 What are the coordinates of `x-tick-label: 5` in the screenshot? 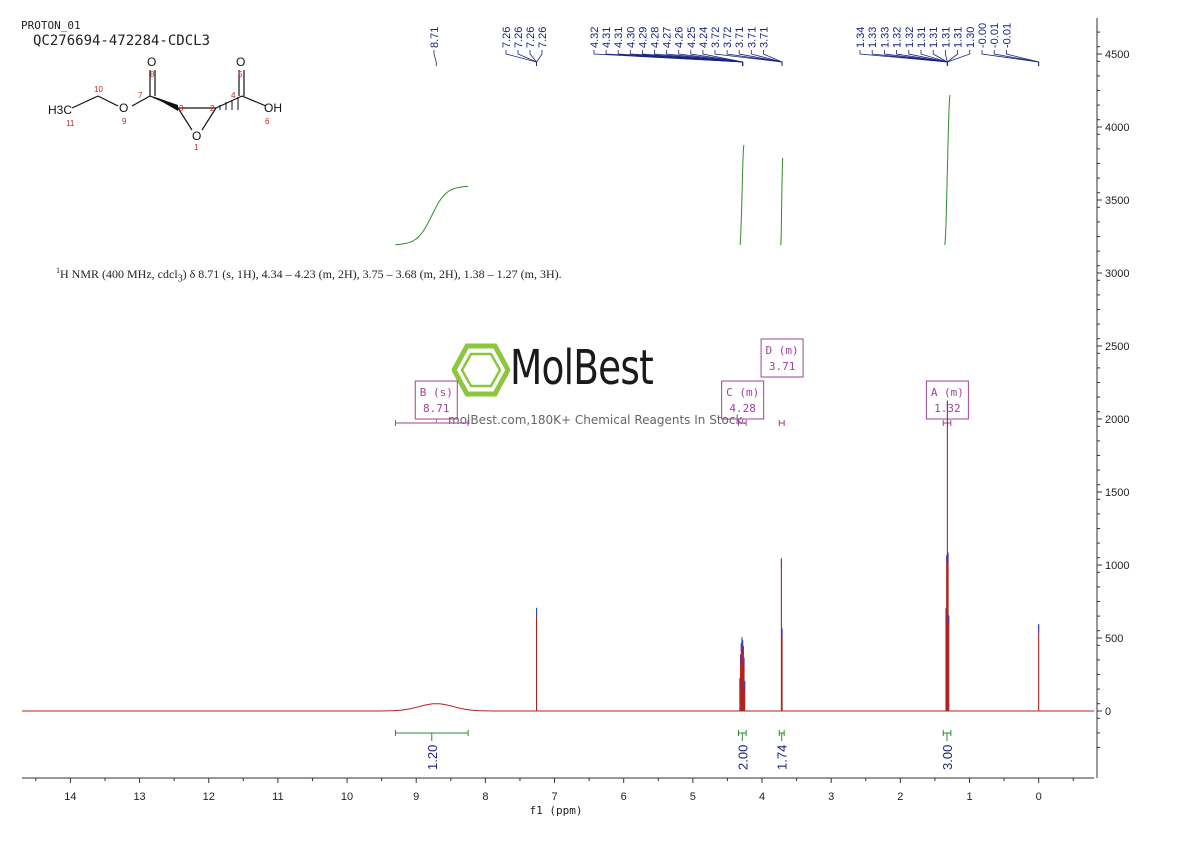 It's located at (693, 797).